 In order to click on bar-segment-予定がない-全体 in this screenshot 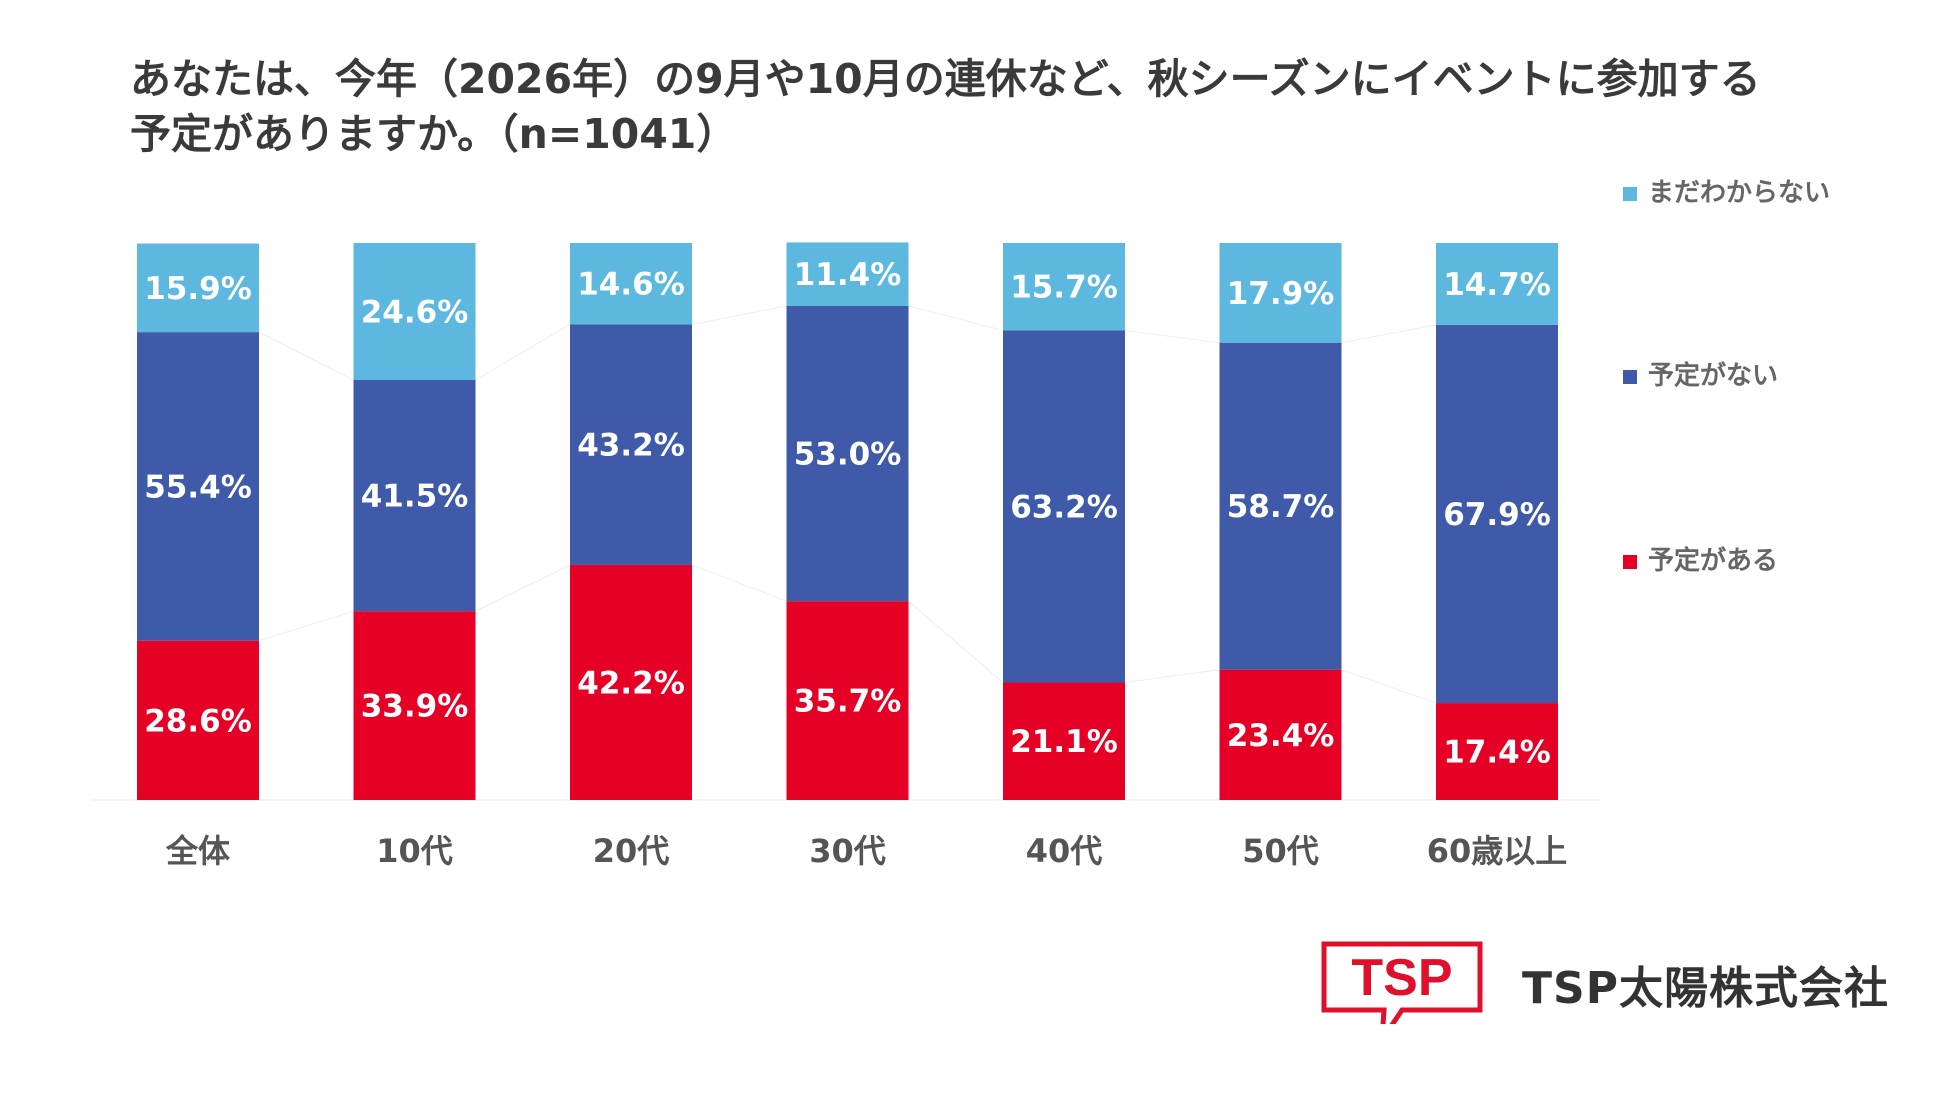, I will do `click(198, 486)`.